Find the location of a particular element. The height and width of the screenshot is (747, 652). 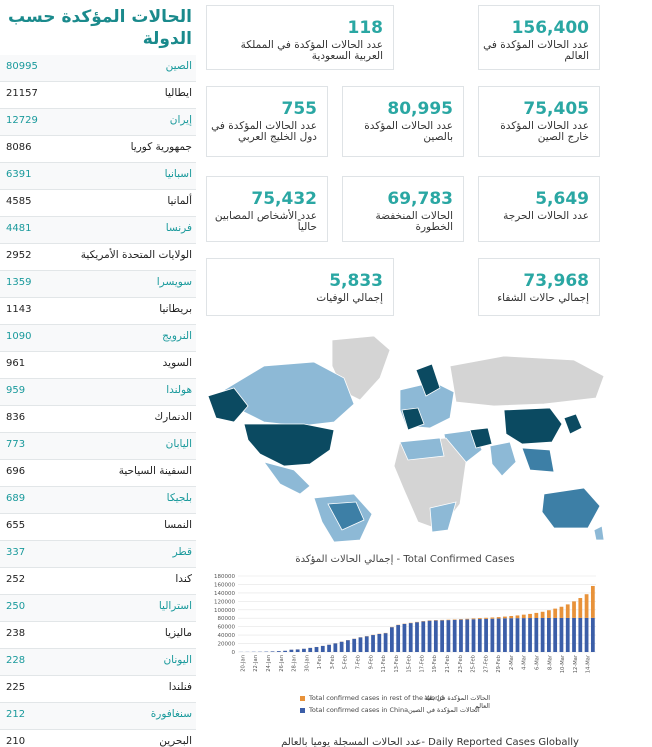

country-name: قطر is located at coordinates (182, 552).